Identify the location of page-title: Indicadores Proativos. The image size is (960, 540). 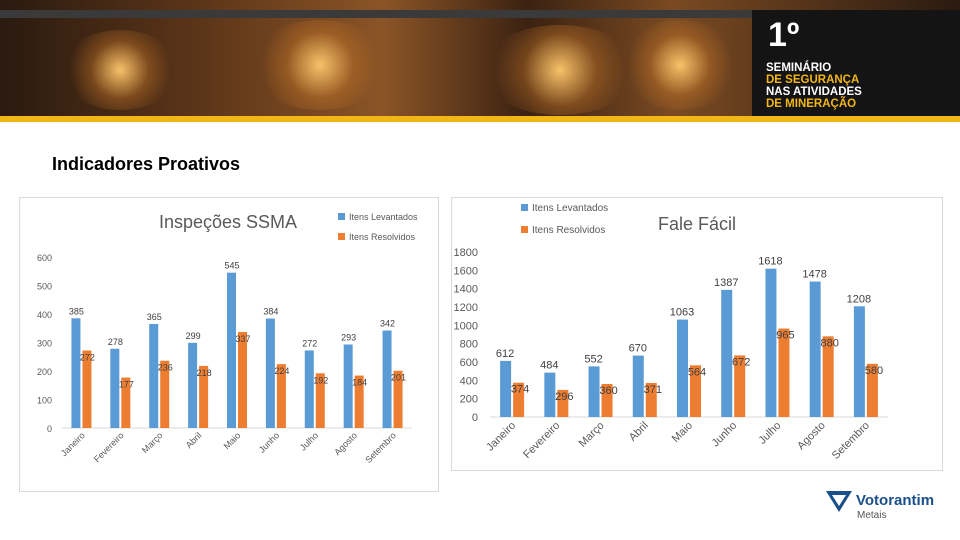
(146, 164).